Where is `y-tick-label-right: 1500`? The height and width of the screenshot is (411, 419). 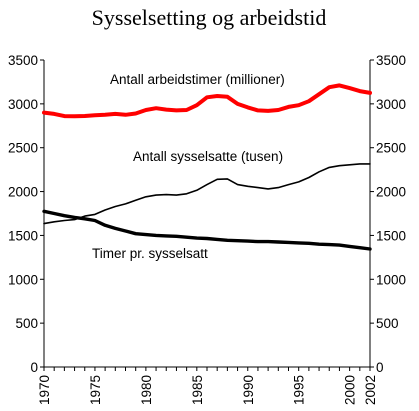
y-tick-label-right: 1500 is located at coordinates (391, 235).